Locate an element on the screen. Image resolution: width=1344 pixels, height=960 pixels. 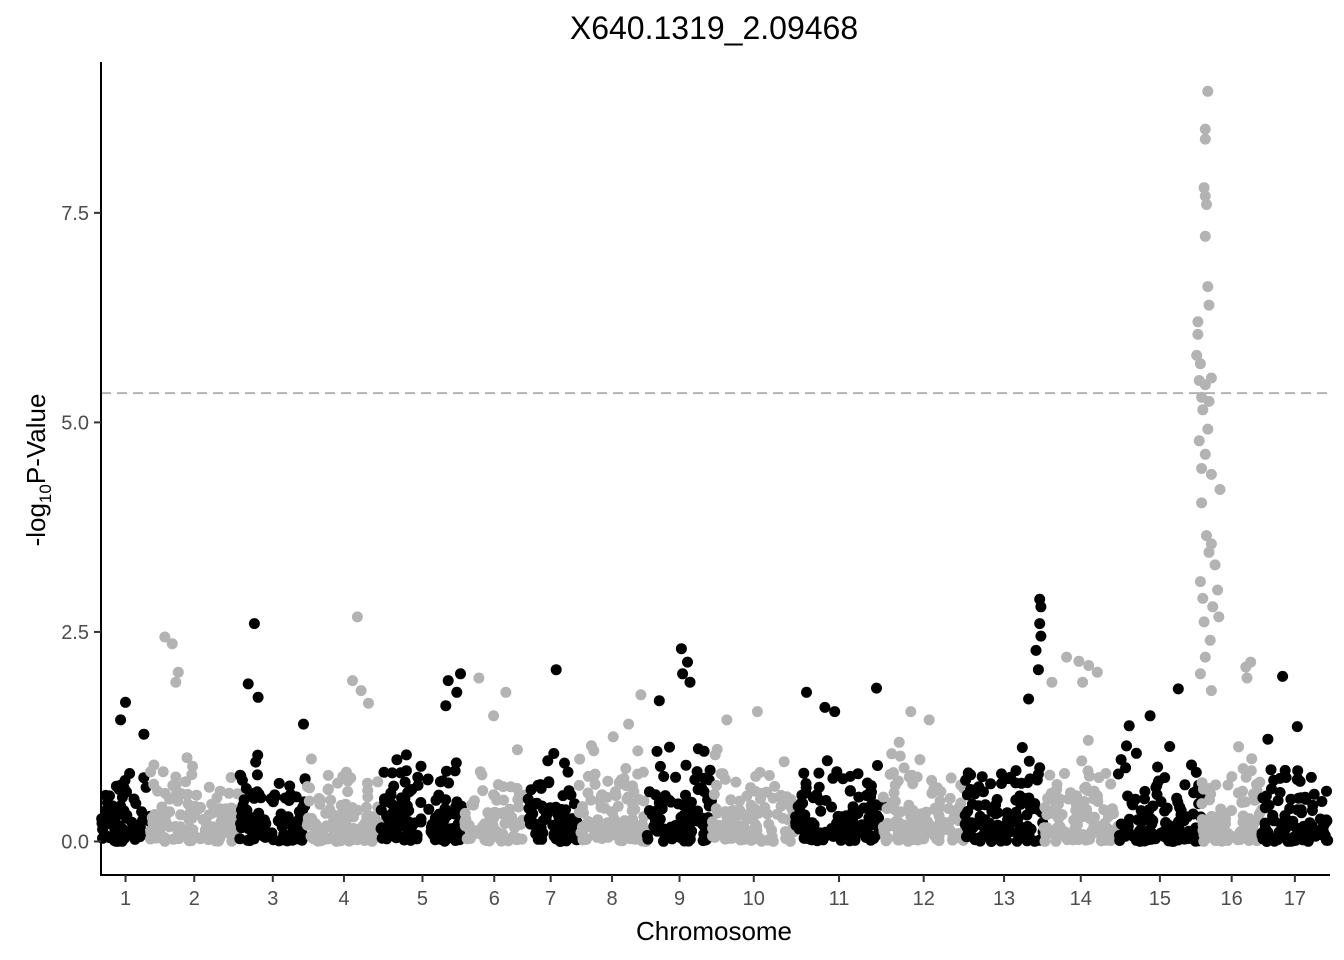
peak-point-chr4 is located at coordinates (368, 703).